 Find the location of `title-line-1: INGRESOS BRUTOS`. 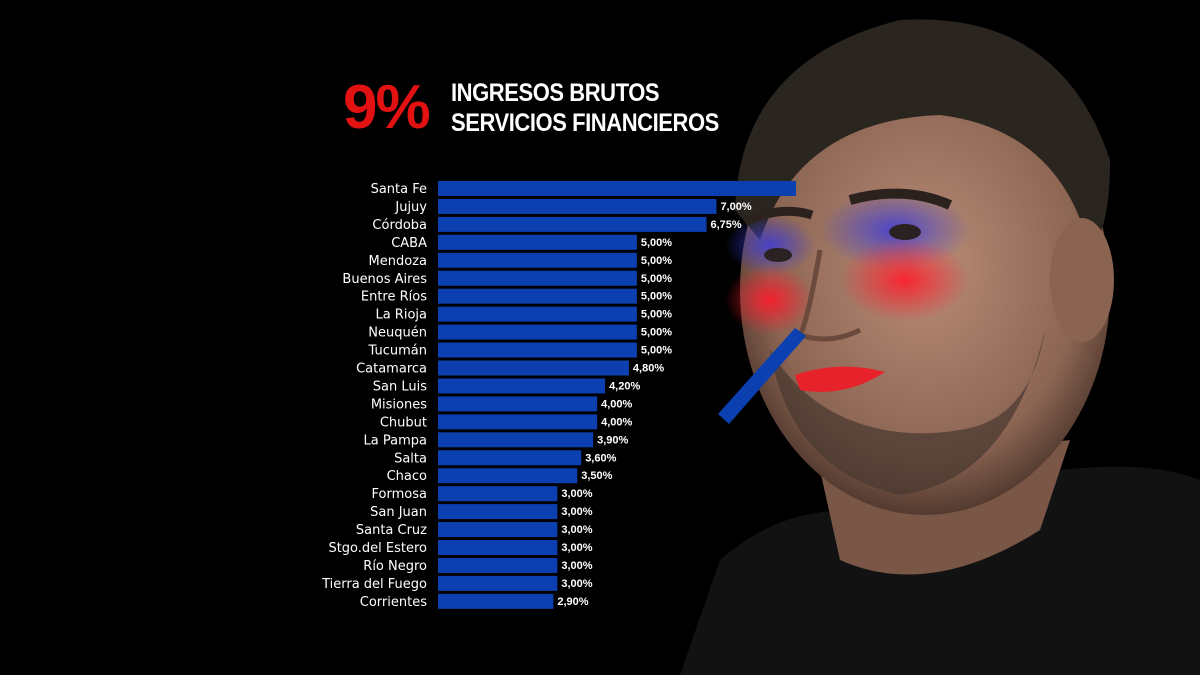

title-line-1: INGRESOS BRUTOS is located at coordinates (555, 93).